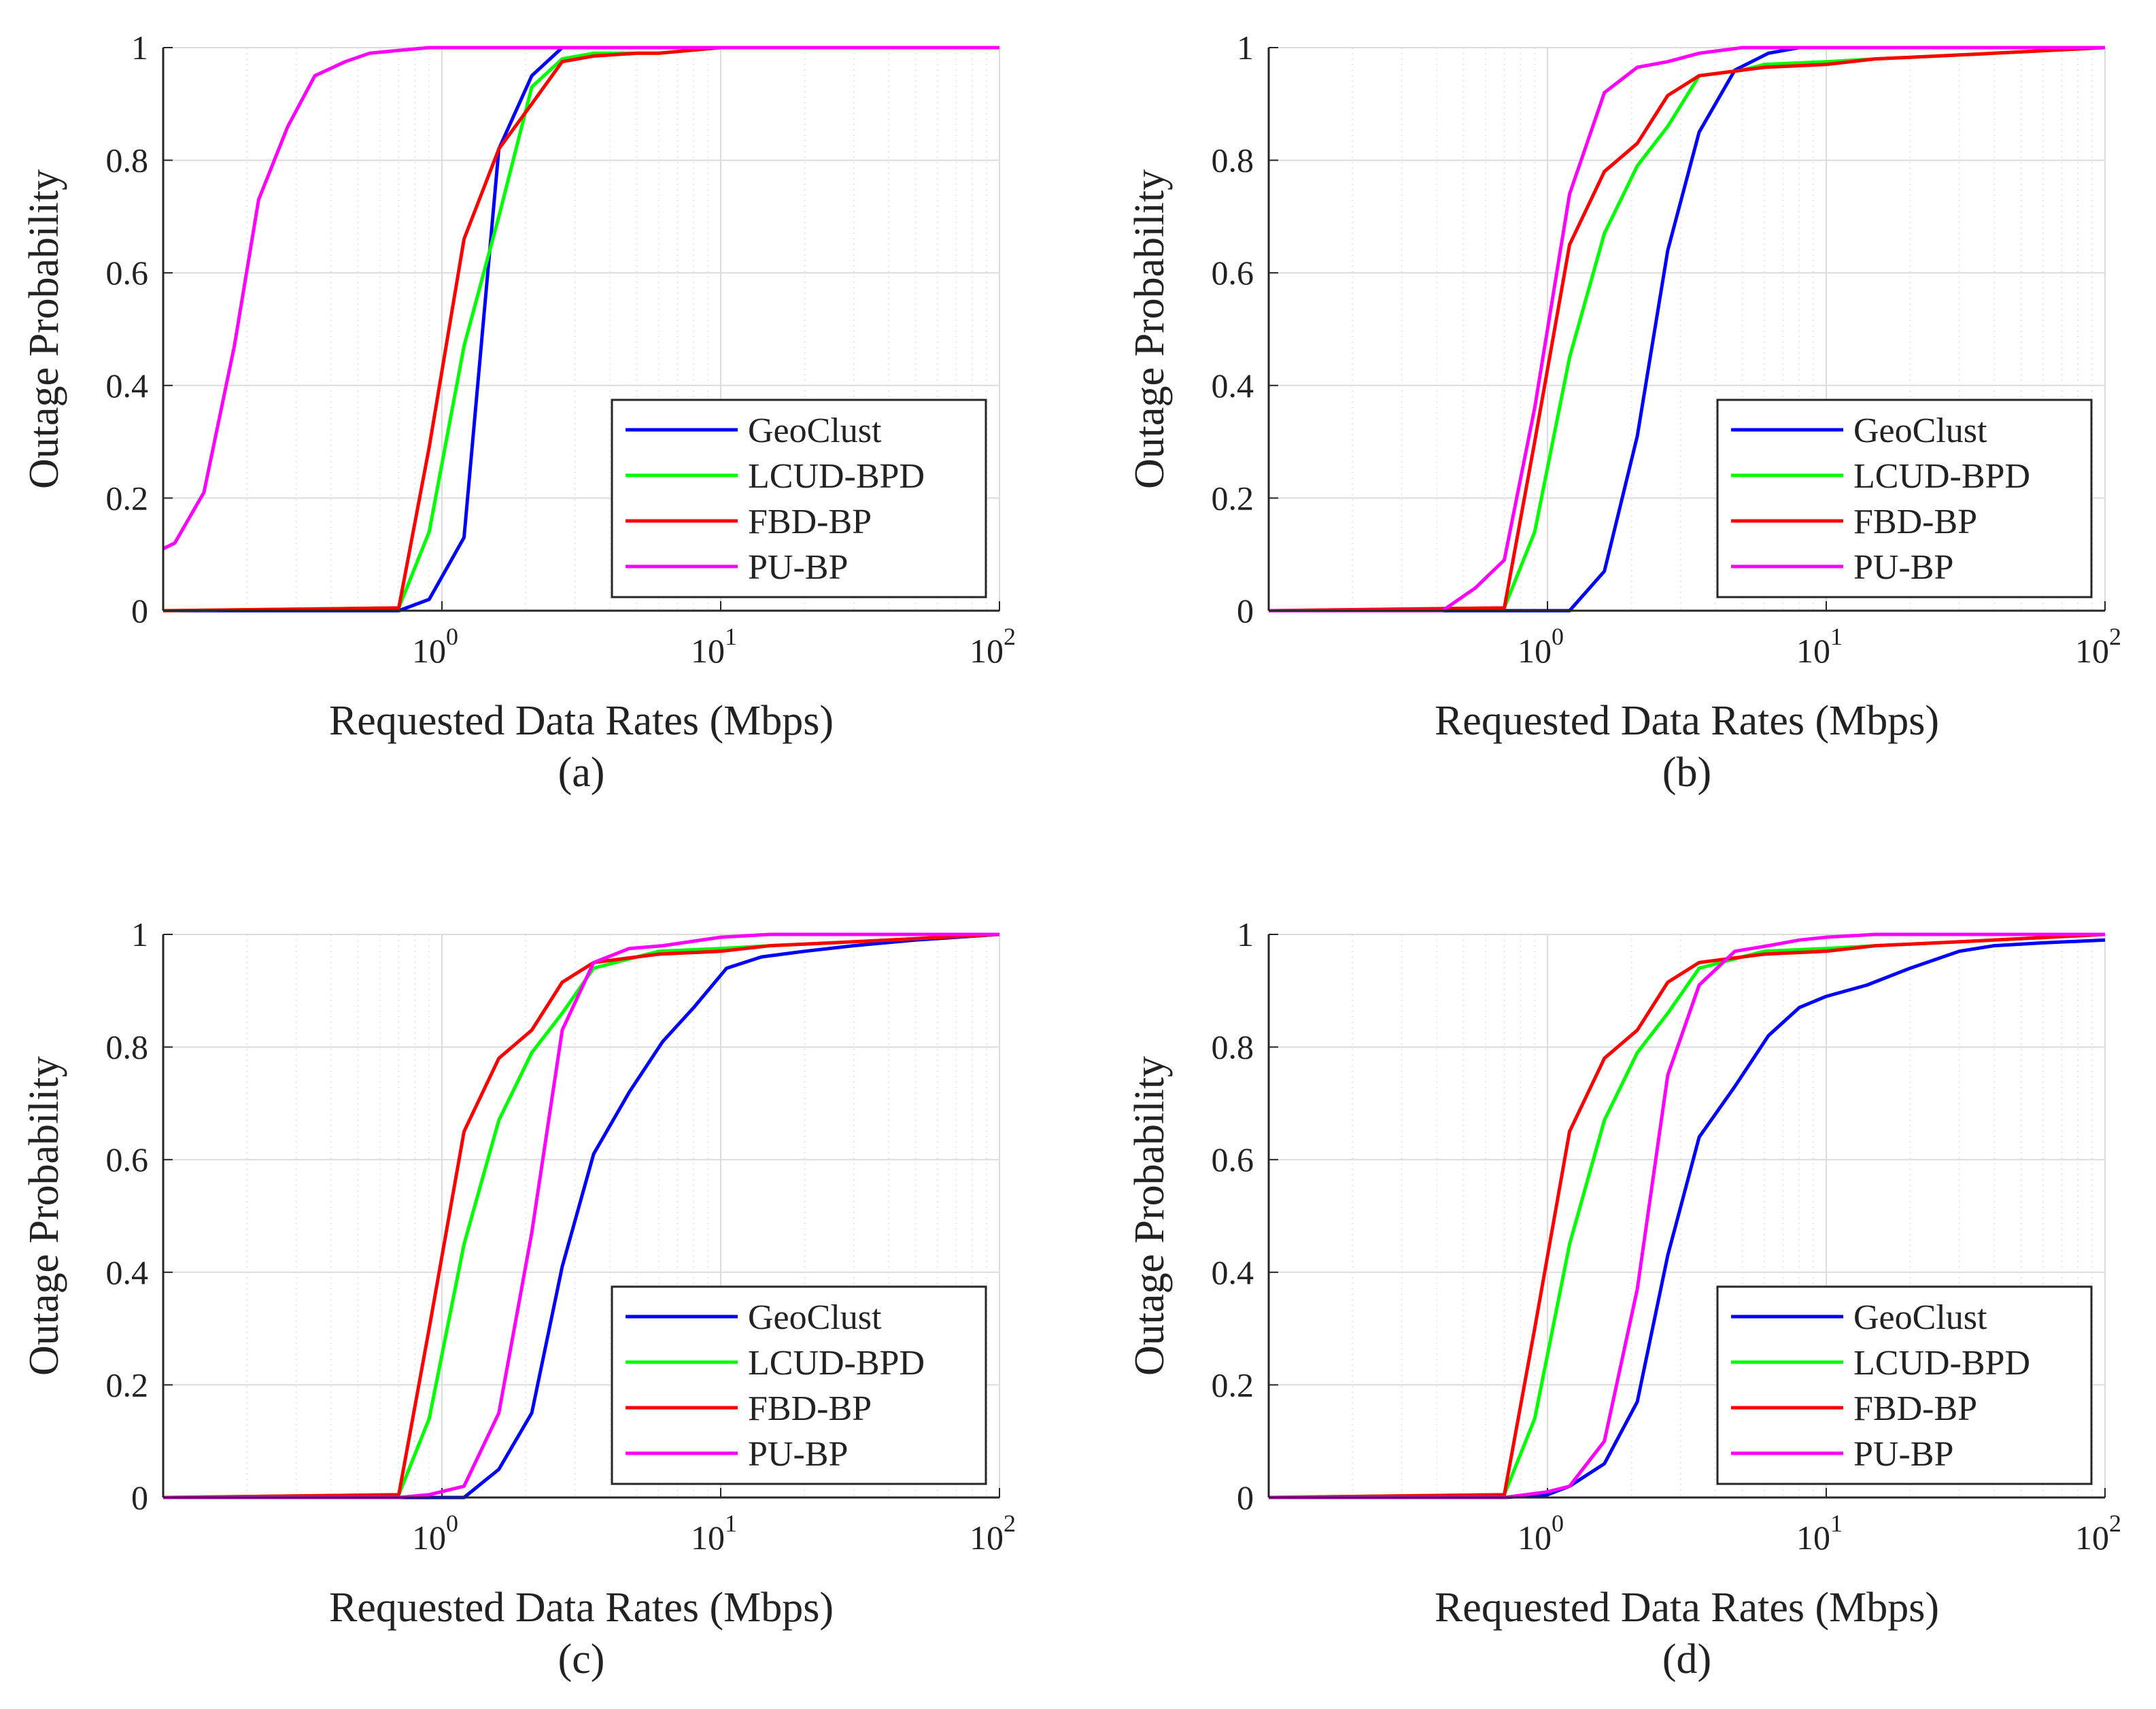  Describe the element at coordinates (581, 773) in the screenshot. I see `panel-label: (a)` at that location.